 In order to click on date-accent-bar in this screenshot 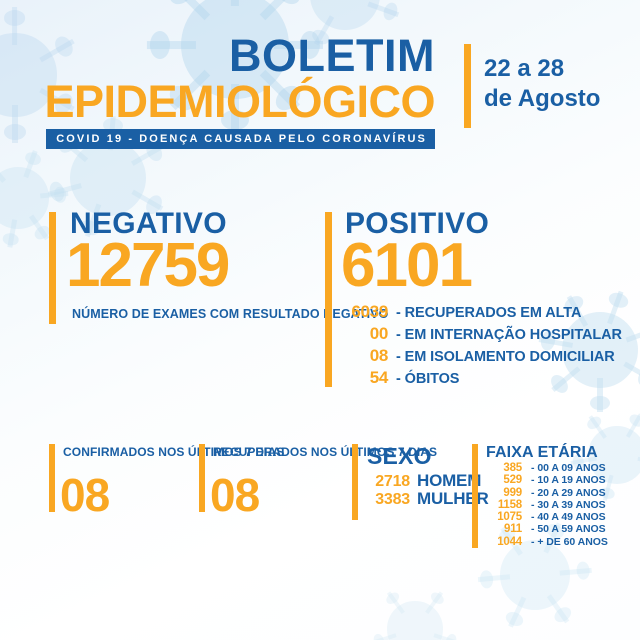, I will do `click(467, 86)`.